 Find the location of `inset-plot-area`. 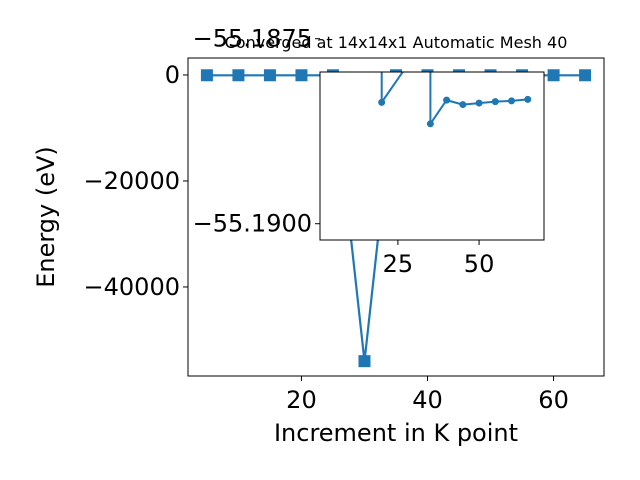

inset-plot-area is located at coordinates (455, 100).